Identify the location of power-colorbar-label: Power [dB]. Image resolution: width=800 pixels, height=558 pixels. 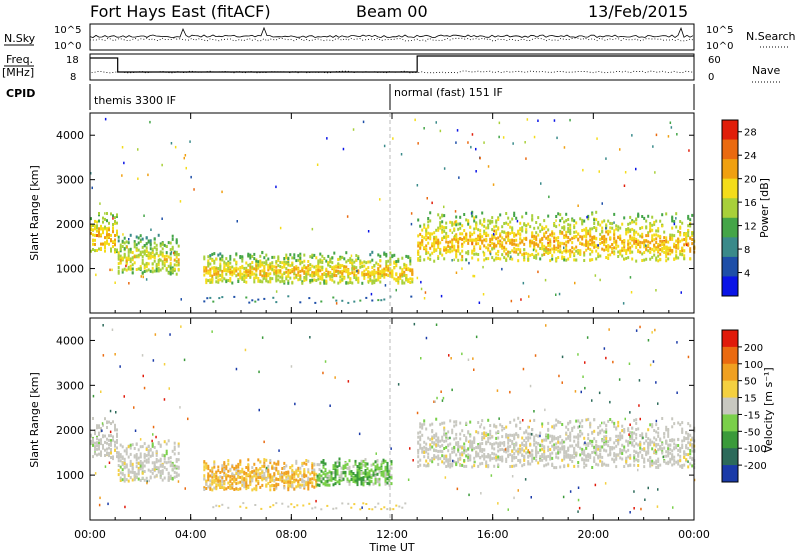
(764, 208).